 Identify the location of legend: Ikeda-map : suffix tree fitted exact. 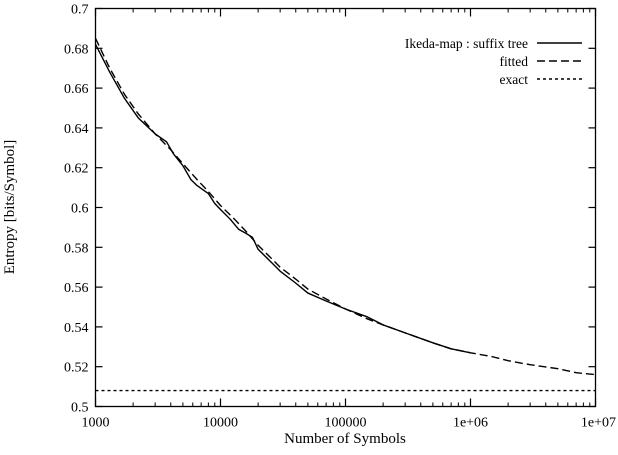
(493, 61).